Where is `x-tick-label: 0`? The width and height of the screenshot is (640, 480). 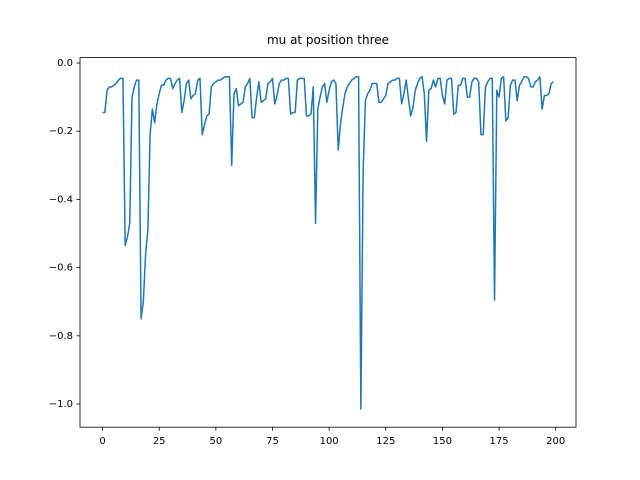
x-tick-label: 0 is located at coordinates (102, 441).